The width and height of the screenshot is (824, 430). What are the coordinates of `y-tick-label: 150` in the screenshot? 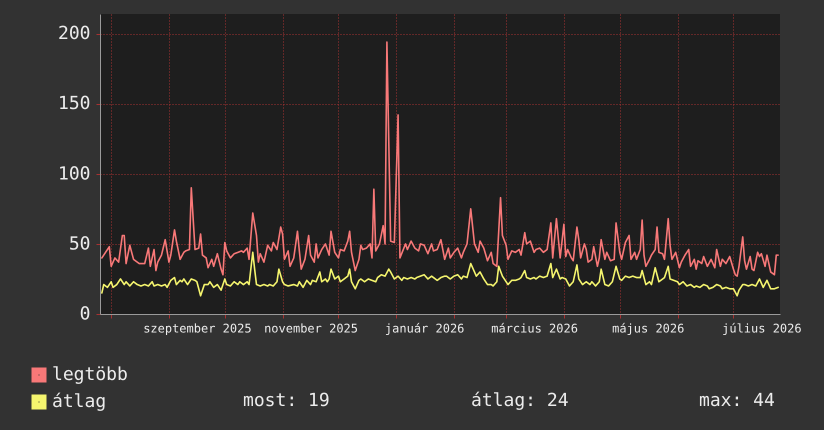 It's located at (74, 103).